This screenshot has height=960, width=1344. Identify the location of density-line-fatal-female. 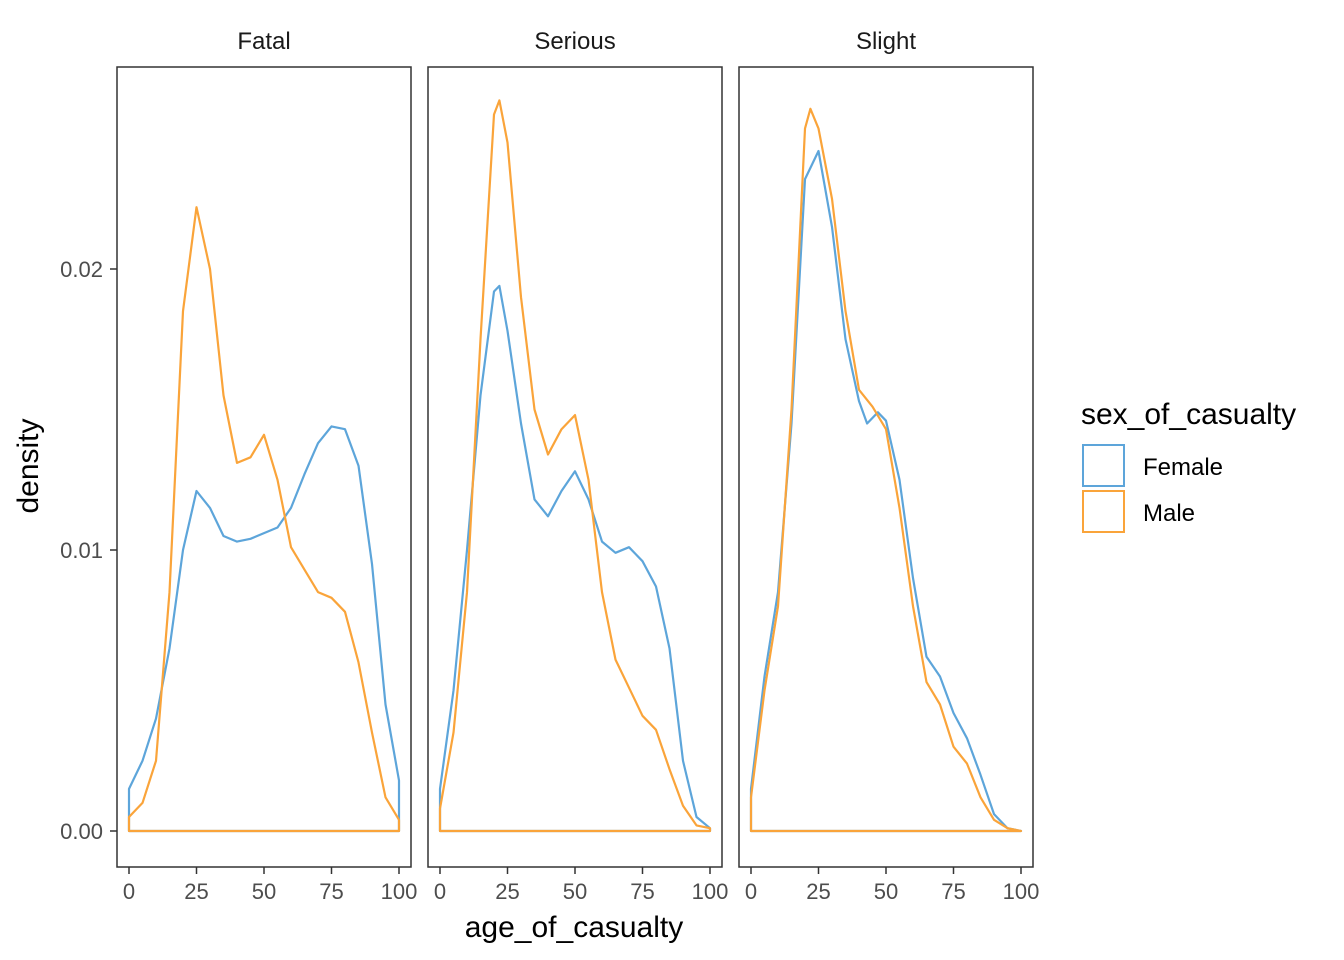
(264, 629).